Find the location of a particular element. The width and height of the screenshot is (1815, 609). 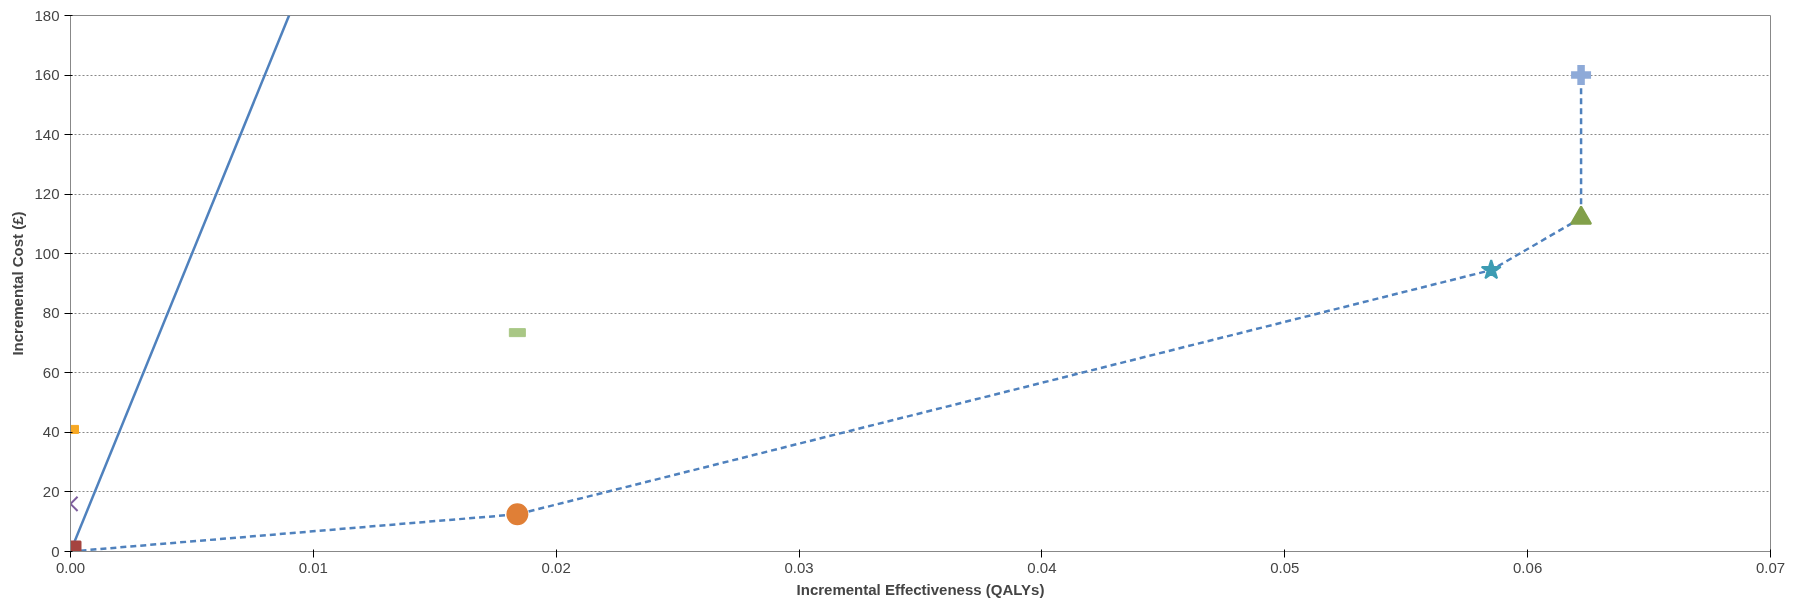

y-tick-label: 60 is located at coordinates (51, 372).